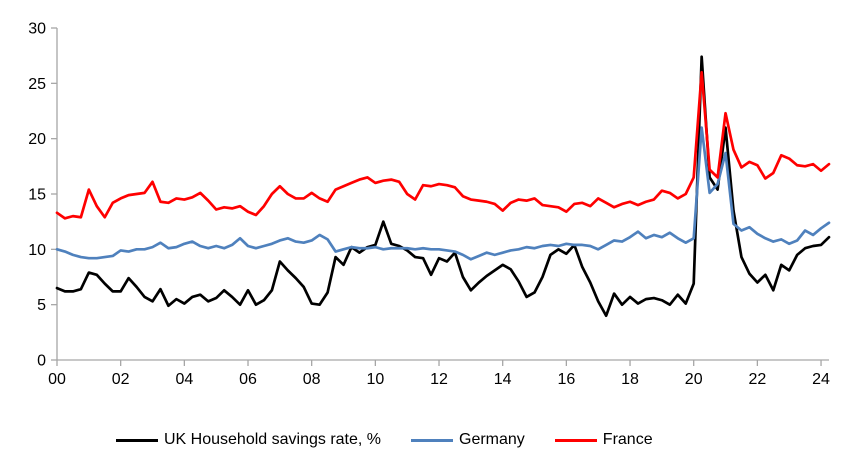 This screenshot has height=476, width=852. I want to click on x-tick-label: 00, so click(57, 379).